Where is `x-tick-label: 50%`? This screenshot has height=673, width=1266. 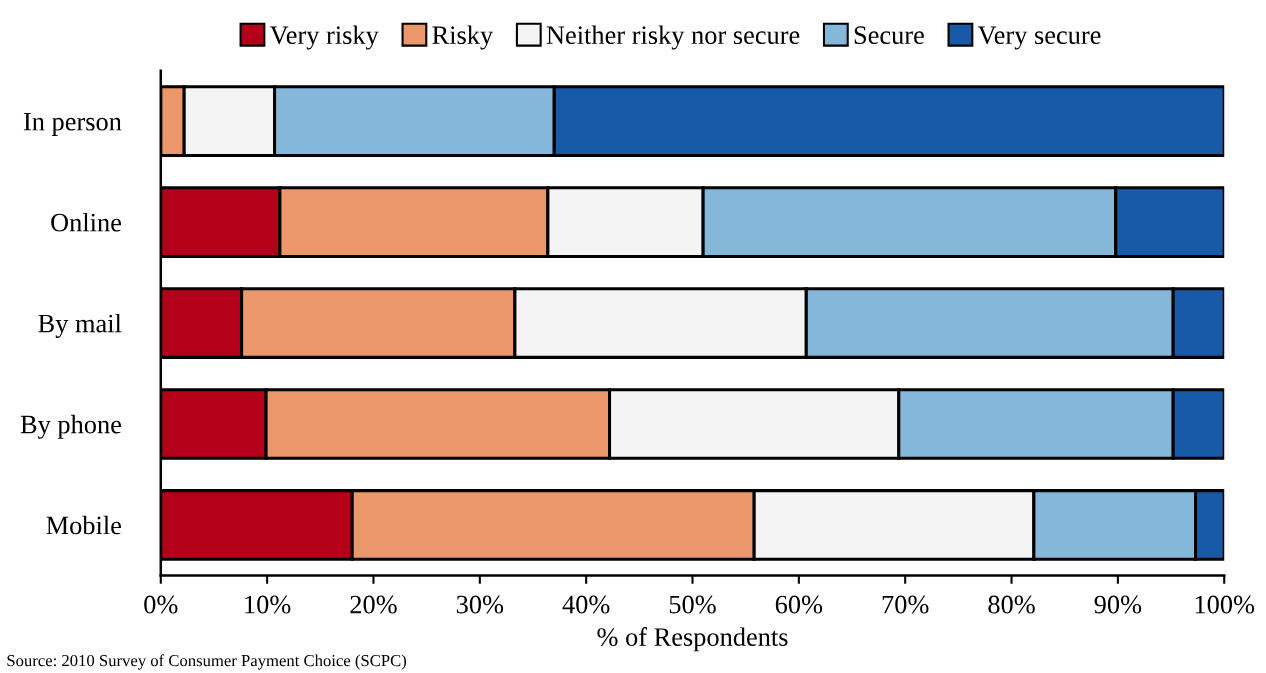 x-tick-label: 50% is located at coordinates (692, 604).